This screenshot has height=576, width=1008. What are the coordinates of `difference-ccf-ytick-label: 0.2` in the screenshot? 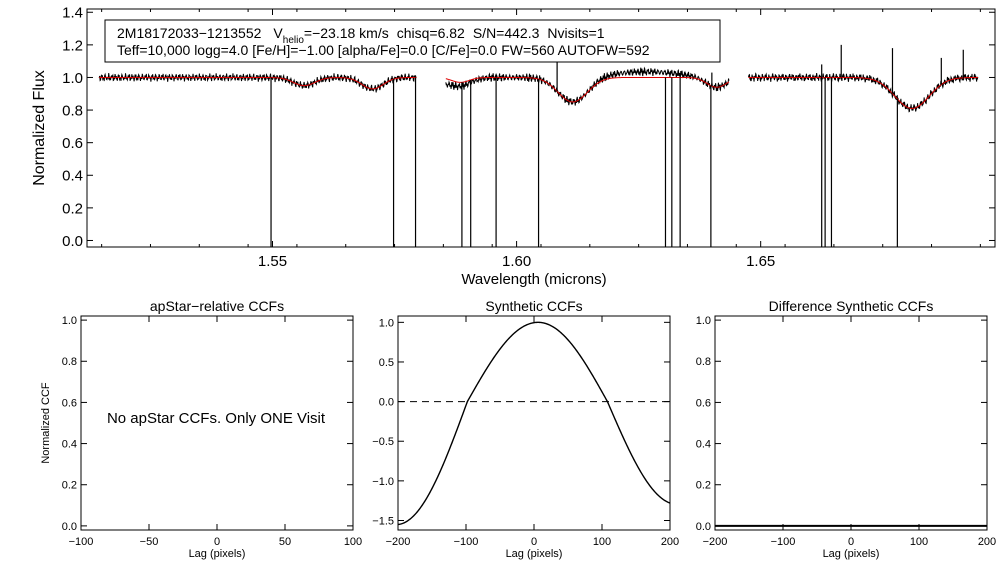 It's located at (703, 486).